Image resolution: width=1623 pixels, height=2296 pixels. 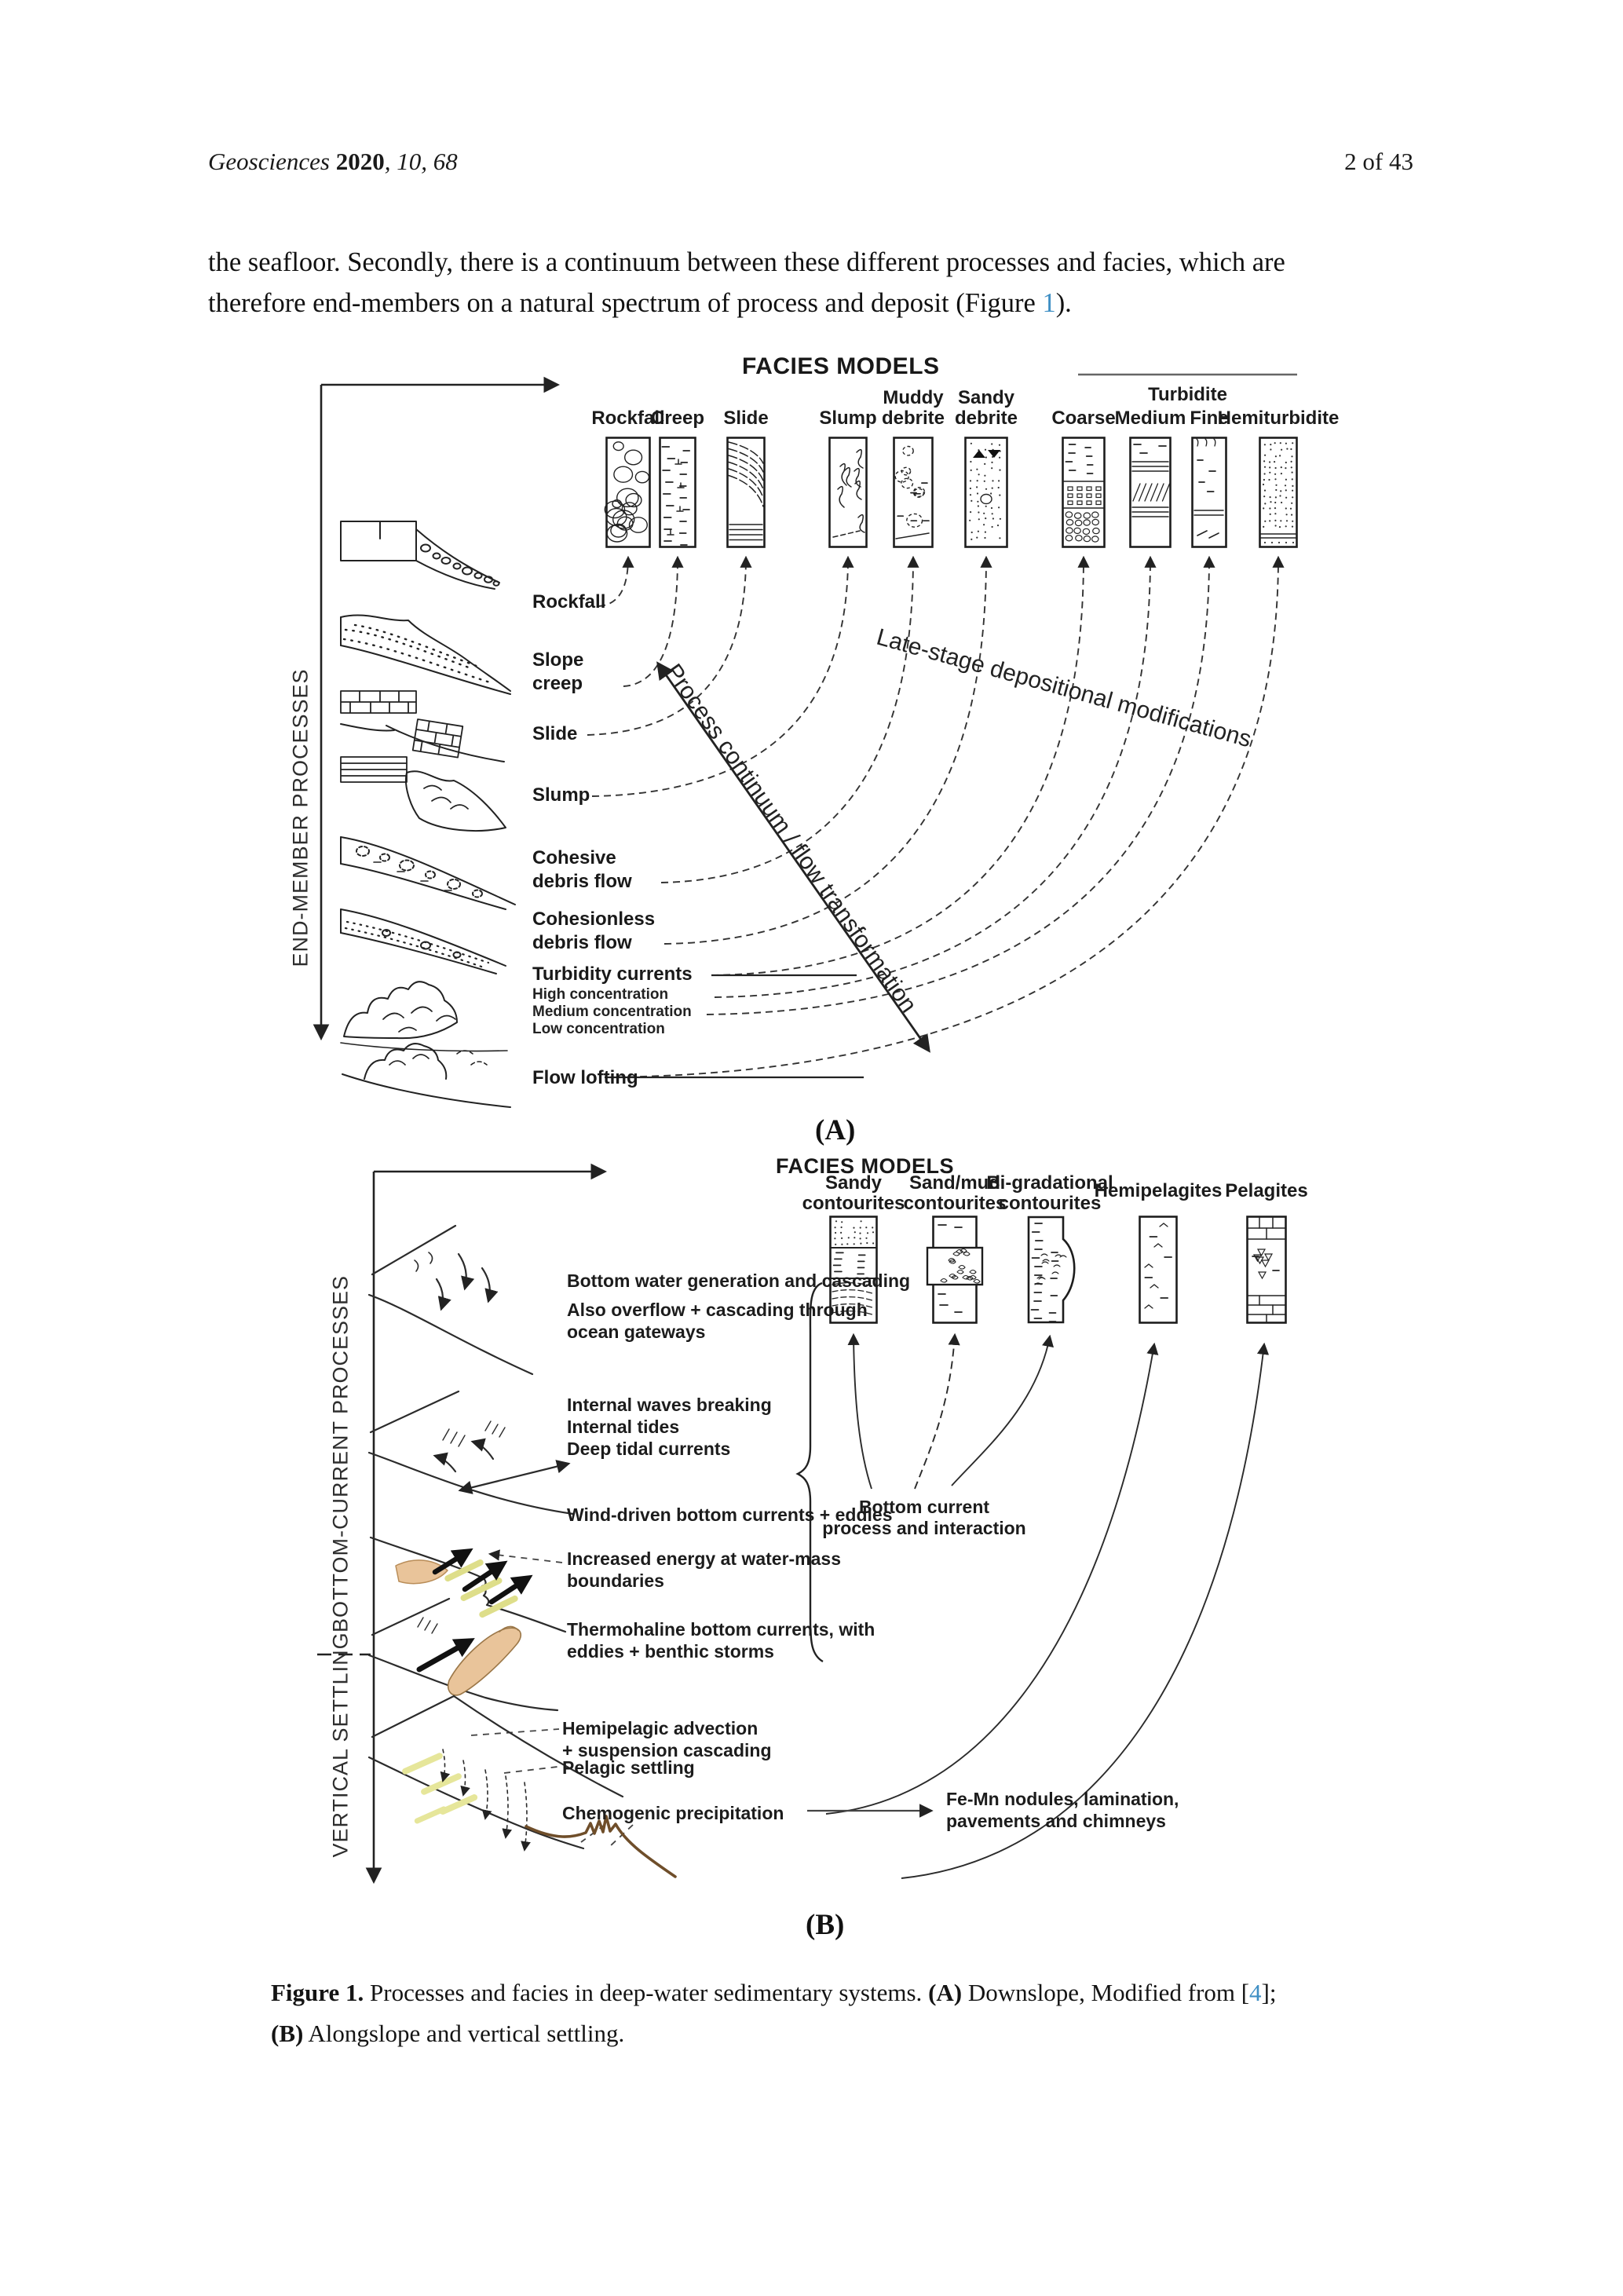 I want to click on panel-b-letter: (B), so click(x=825, y=1925).